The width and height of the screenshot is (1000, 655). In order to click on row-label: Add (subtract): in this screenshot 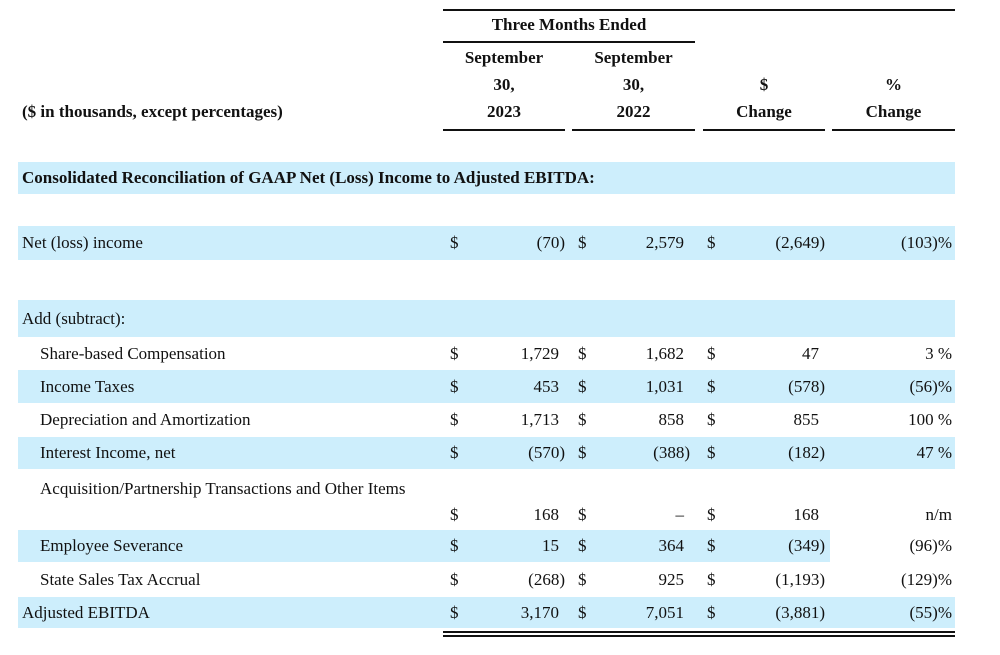, I will do `click(74, 318)`.